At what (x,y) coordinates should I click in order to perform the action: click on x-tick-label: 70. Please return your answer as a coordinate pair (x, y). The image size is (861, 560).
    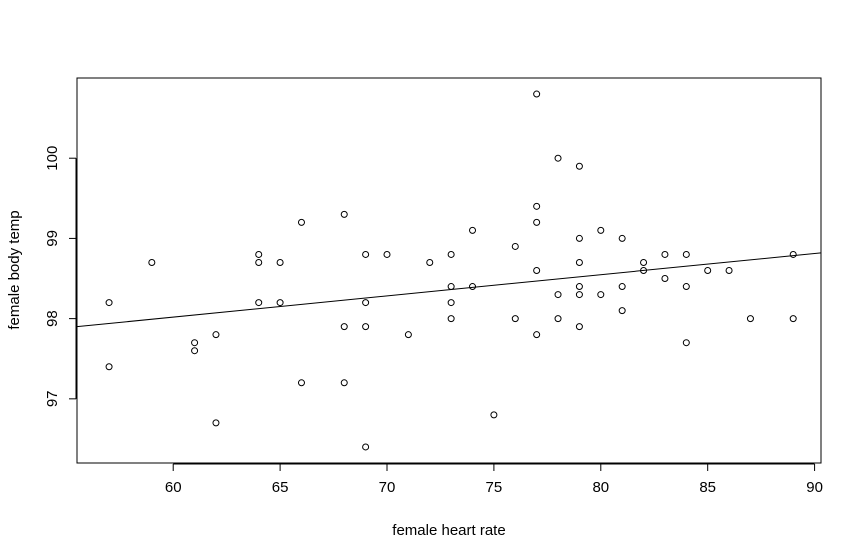
    Looking at the image, I should click on (387, 487).